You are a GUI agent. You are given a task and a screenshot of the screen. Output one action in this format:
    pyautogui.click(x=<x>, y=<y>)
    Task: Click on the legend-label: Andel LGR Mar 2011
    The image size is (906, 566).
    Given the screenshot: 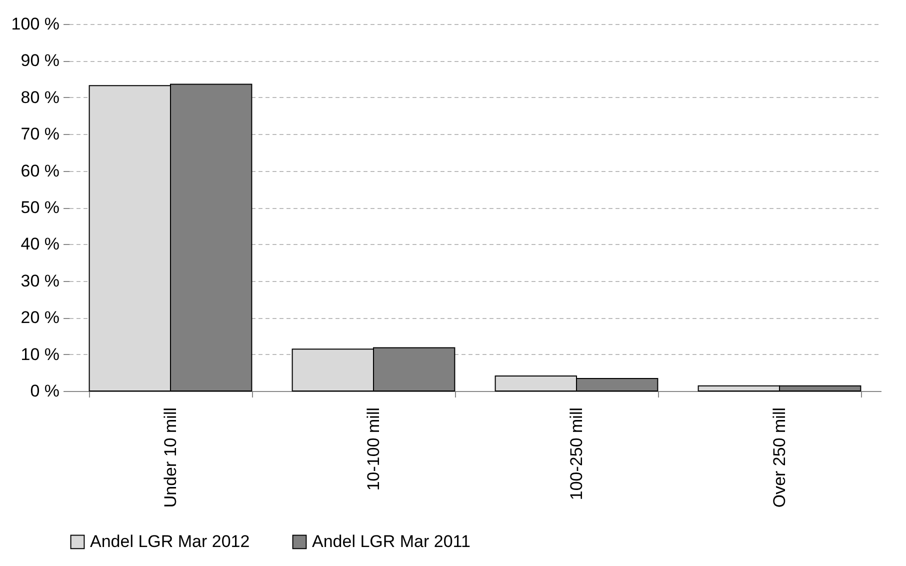 What is the action you would take?
    pyautogui.click(x=391, y=541)
    